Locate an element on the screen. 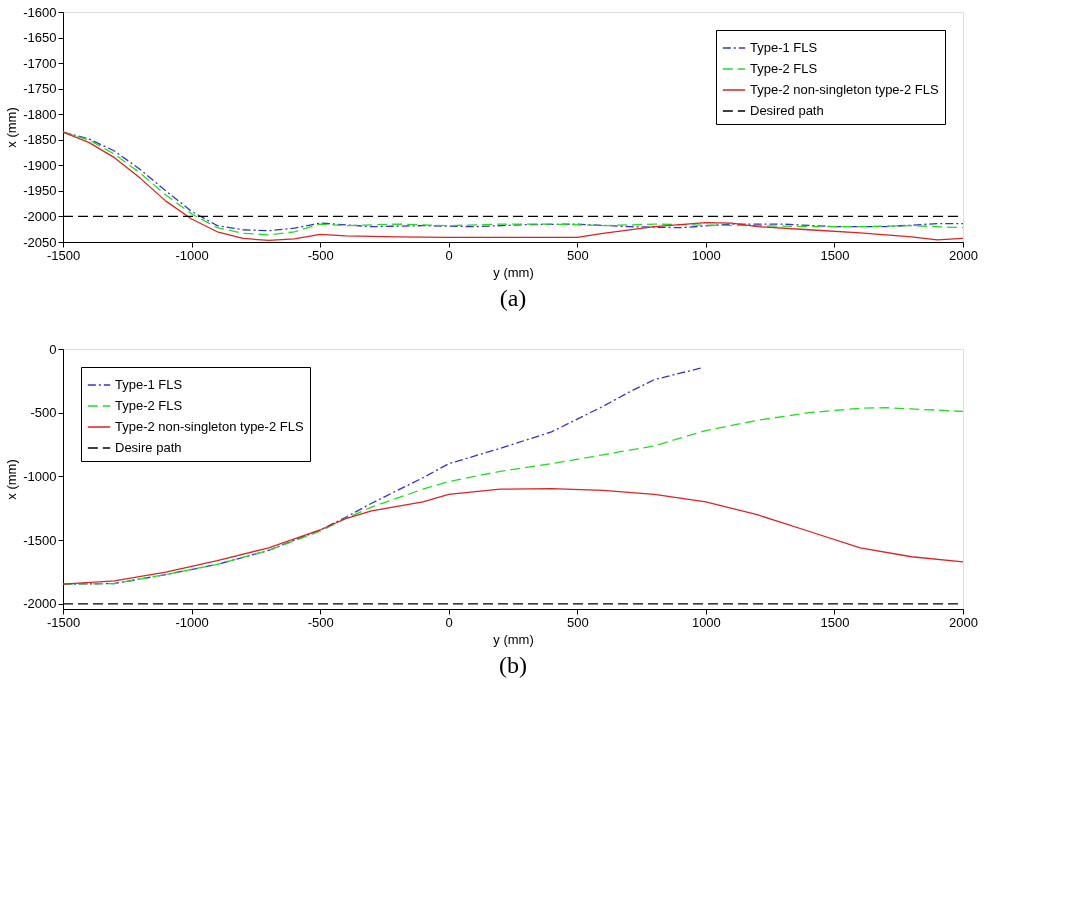 This screenshot has width=1073, height=920. text: (b) is located at coordinates (513, 665).